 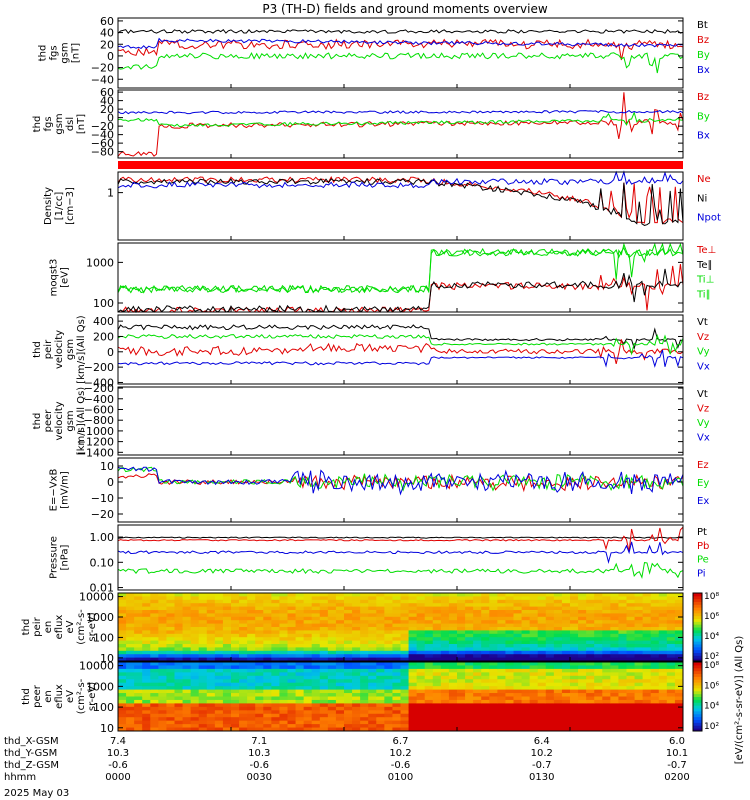 What do you see at coordinates (95, 431) in the screenshot?
I see `y-tick-label: −1000` at bounding box center [95, 431].